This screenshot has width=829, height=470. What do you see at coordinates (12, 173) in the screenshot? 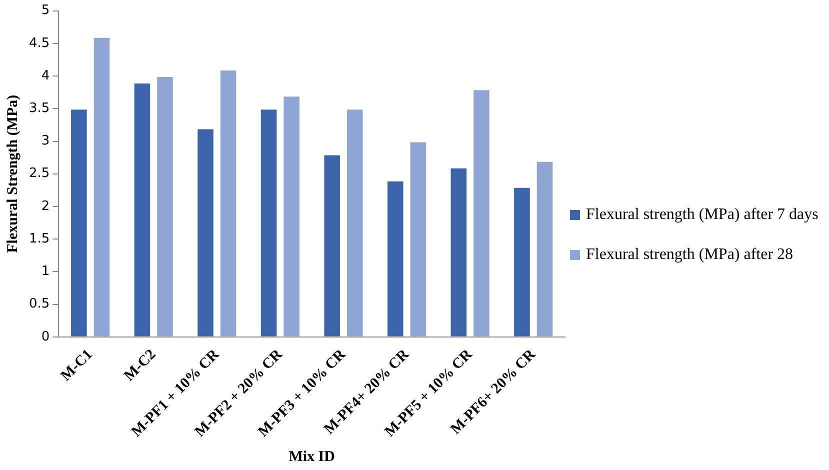
I see `y-axis-title: Flexural Strength (MPa)` at bounding box center [12, 173].